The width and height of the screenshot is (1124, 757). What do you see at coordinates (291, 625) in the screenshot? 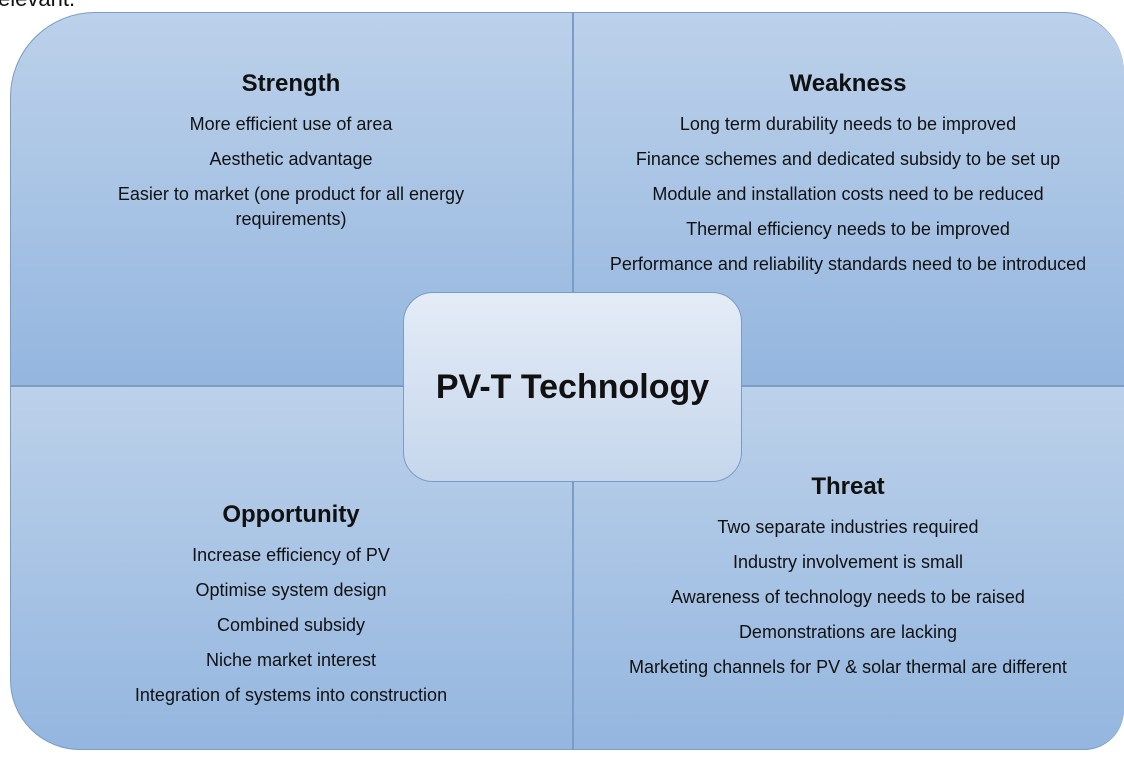
I see `quadrant-item: Combined subsidy` at bounding box center [291, 625].